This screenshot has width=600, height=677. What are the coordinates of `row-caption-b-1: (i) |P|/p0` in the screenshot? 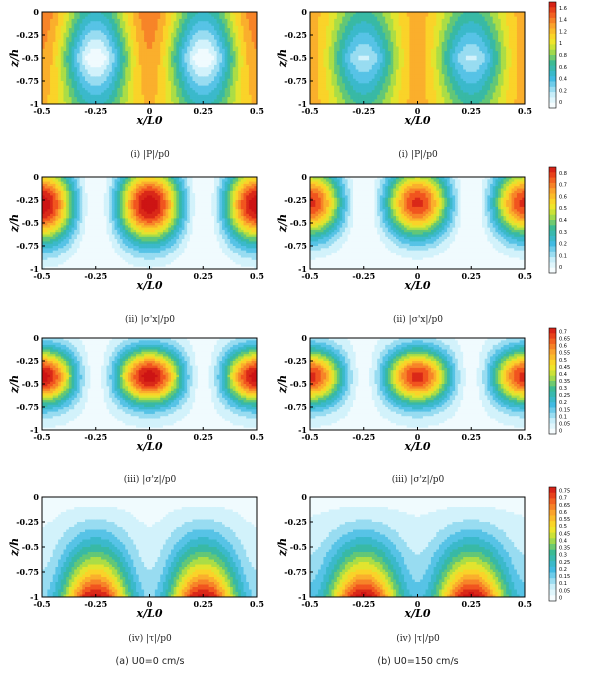 It's located at (418, 155).